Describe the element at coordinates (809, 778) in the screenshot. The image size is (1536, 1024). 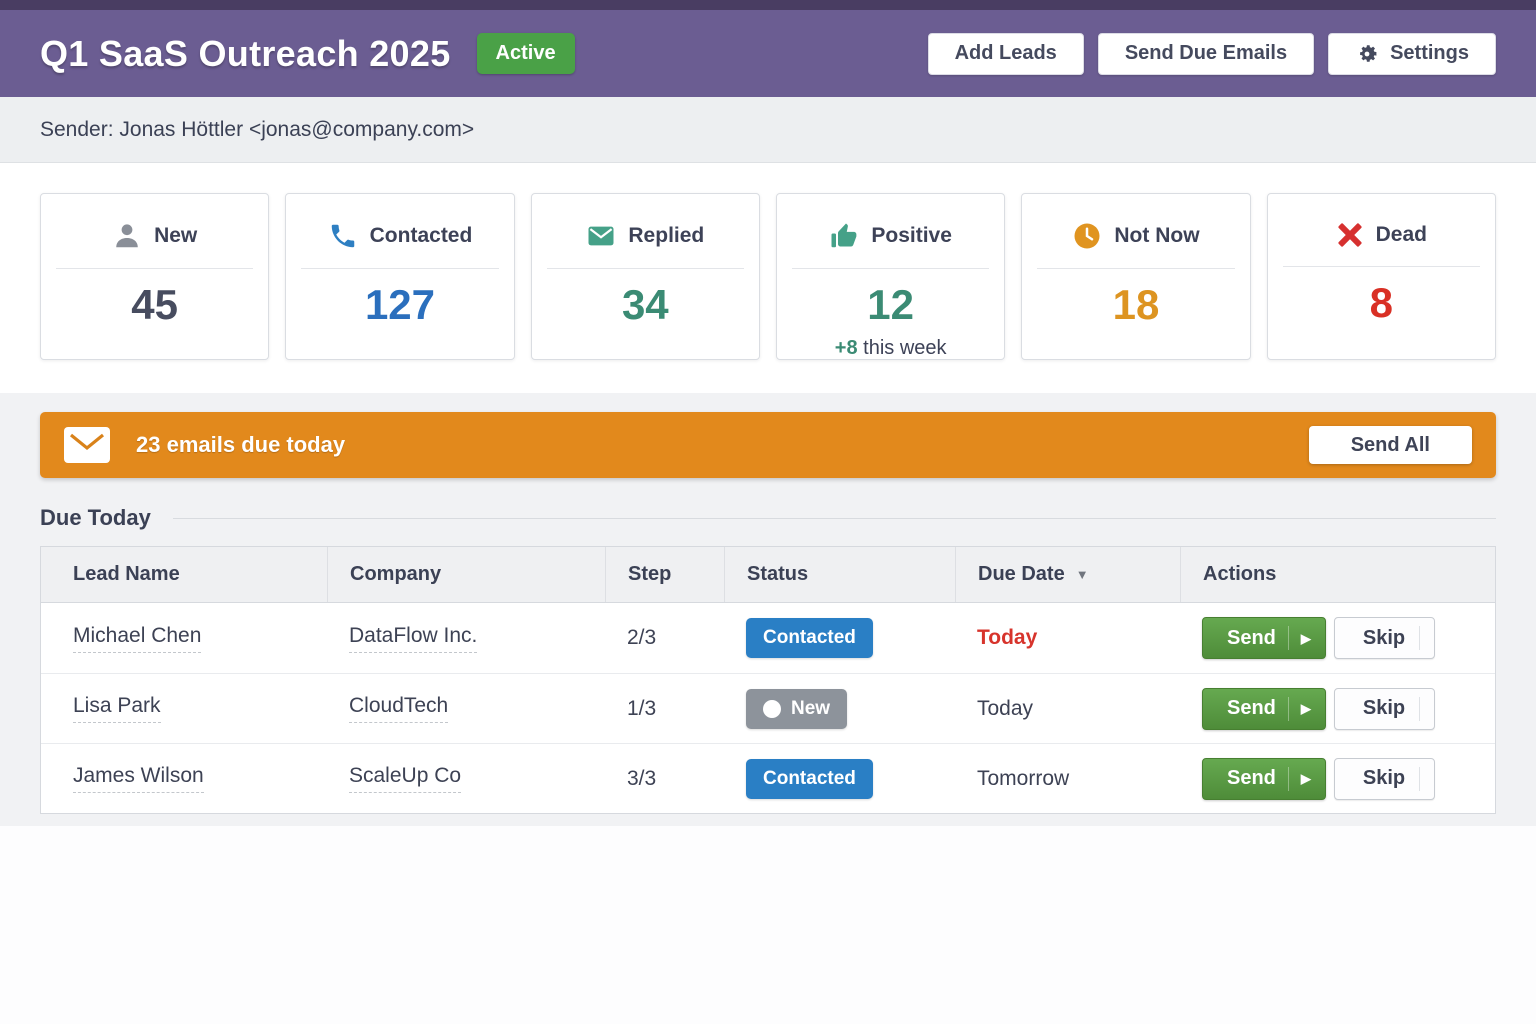
I see `status-badge-contacted: Contacted` at that location.